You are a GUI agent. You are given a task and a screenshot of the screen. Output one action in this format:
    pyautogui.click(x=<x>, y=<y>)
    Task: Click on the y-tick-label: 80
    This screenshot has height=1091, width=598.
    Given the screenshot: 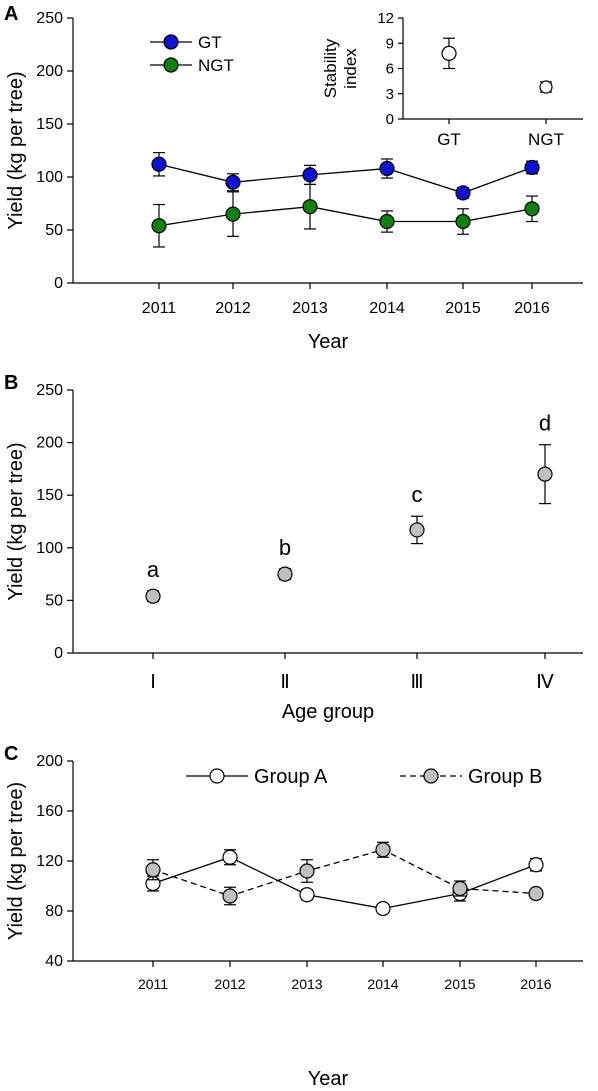 What is the action you would take?
    pyautogui.click(x=54, y=911)
    